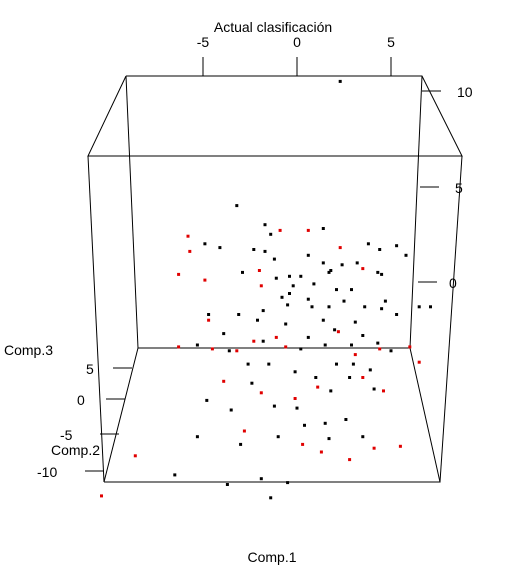  What do you see at coordinates (459, 188) in the screenshot?
I see `z-tick-label-5: 5` at bounding box center [459, 188].